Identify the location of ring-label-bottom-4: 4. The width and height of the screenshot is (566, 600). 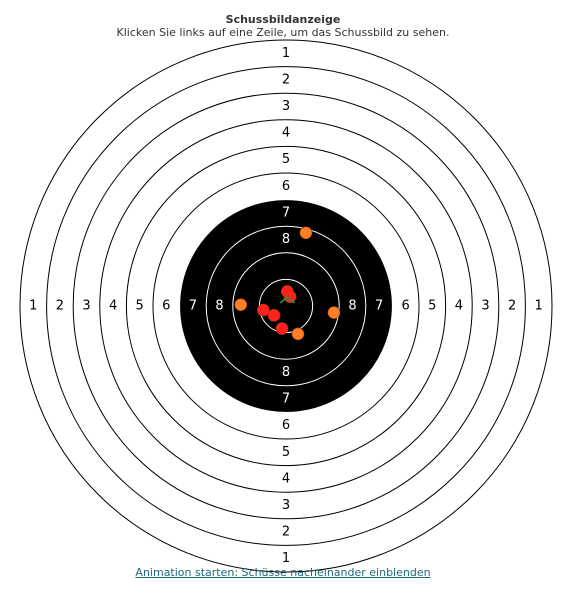
(286, 478).